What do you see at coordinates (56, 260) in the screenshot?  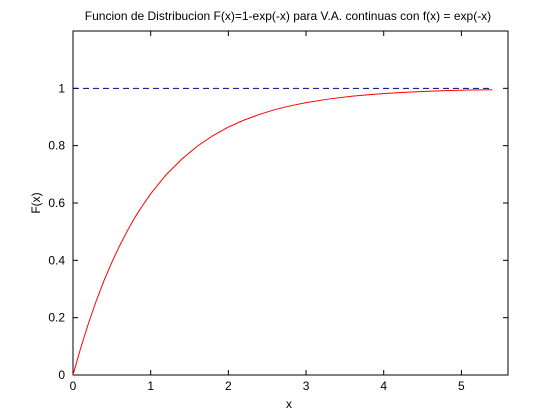 I see `y-tick-label: 0.4` at bounding box center [56, 260].